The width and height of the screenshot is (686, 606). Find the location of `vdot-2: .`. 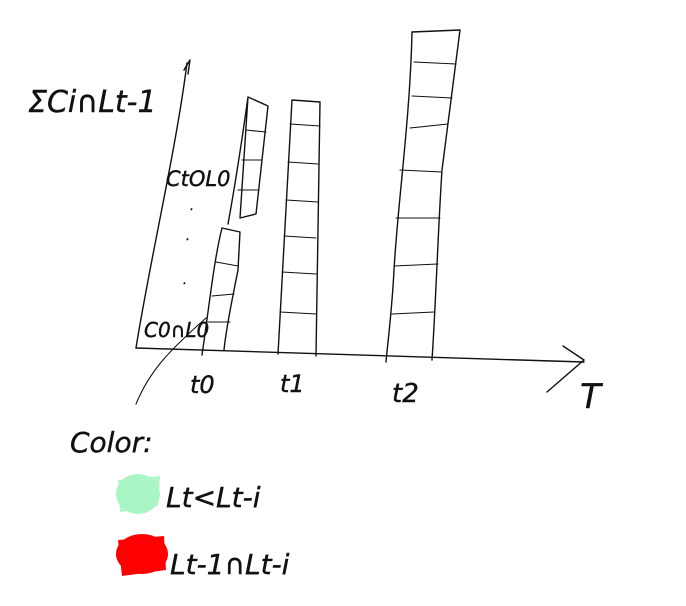

vdot-2: . is located at coordinates (188, 236).